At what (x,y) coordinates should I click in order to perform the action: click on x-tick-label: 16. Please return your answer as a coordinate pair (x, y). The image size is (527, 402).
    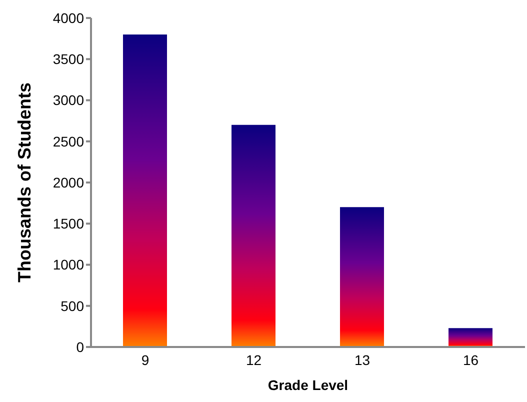
    Looking at the image, I should click on (470, 360).